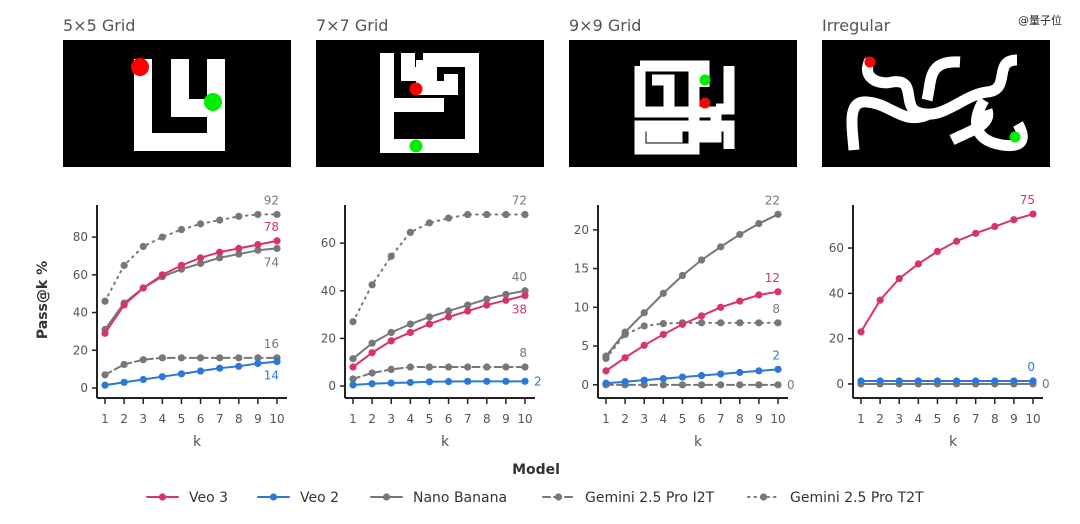 Image resolution: width=1080 pixels, height=524 pixels. I want to click on x-tick-label: 2, so click(625, 419).